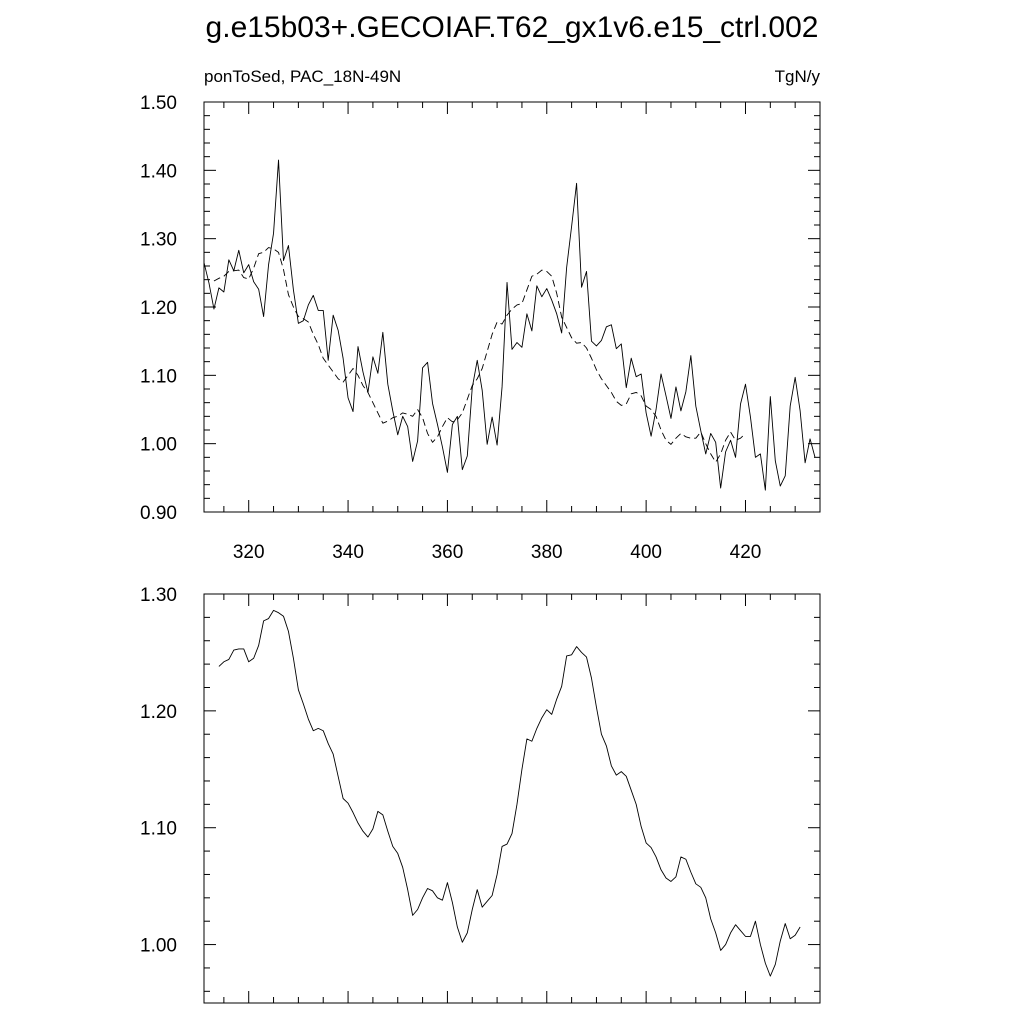 The image size is (1024, 1024). I want to click on top-x-tick-label: 380, so click(547, 552).